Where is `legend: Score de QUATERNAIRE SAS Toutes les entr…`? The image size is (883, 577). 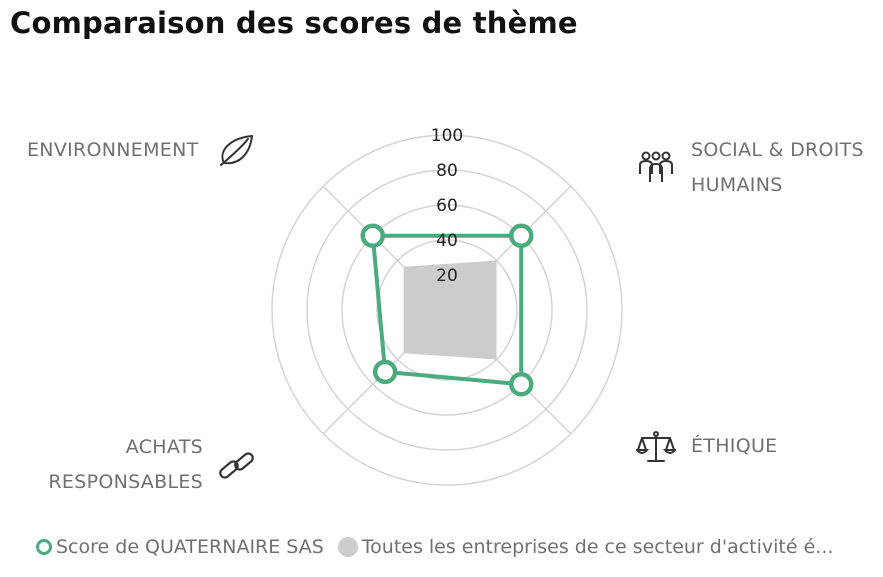 legend: Score de QUATERNAIRE SAS Toutes les entr… is located at coordinates (434, 547).